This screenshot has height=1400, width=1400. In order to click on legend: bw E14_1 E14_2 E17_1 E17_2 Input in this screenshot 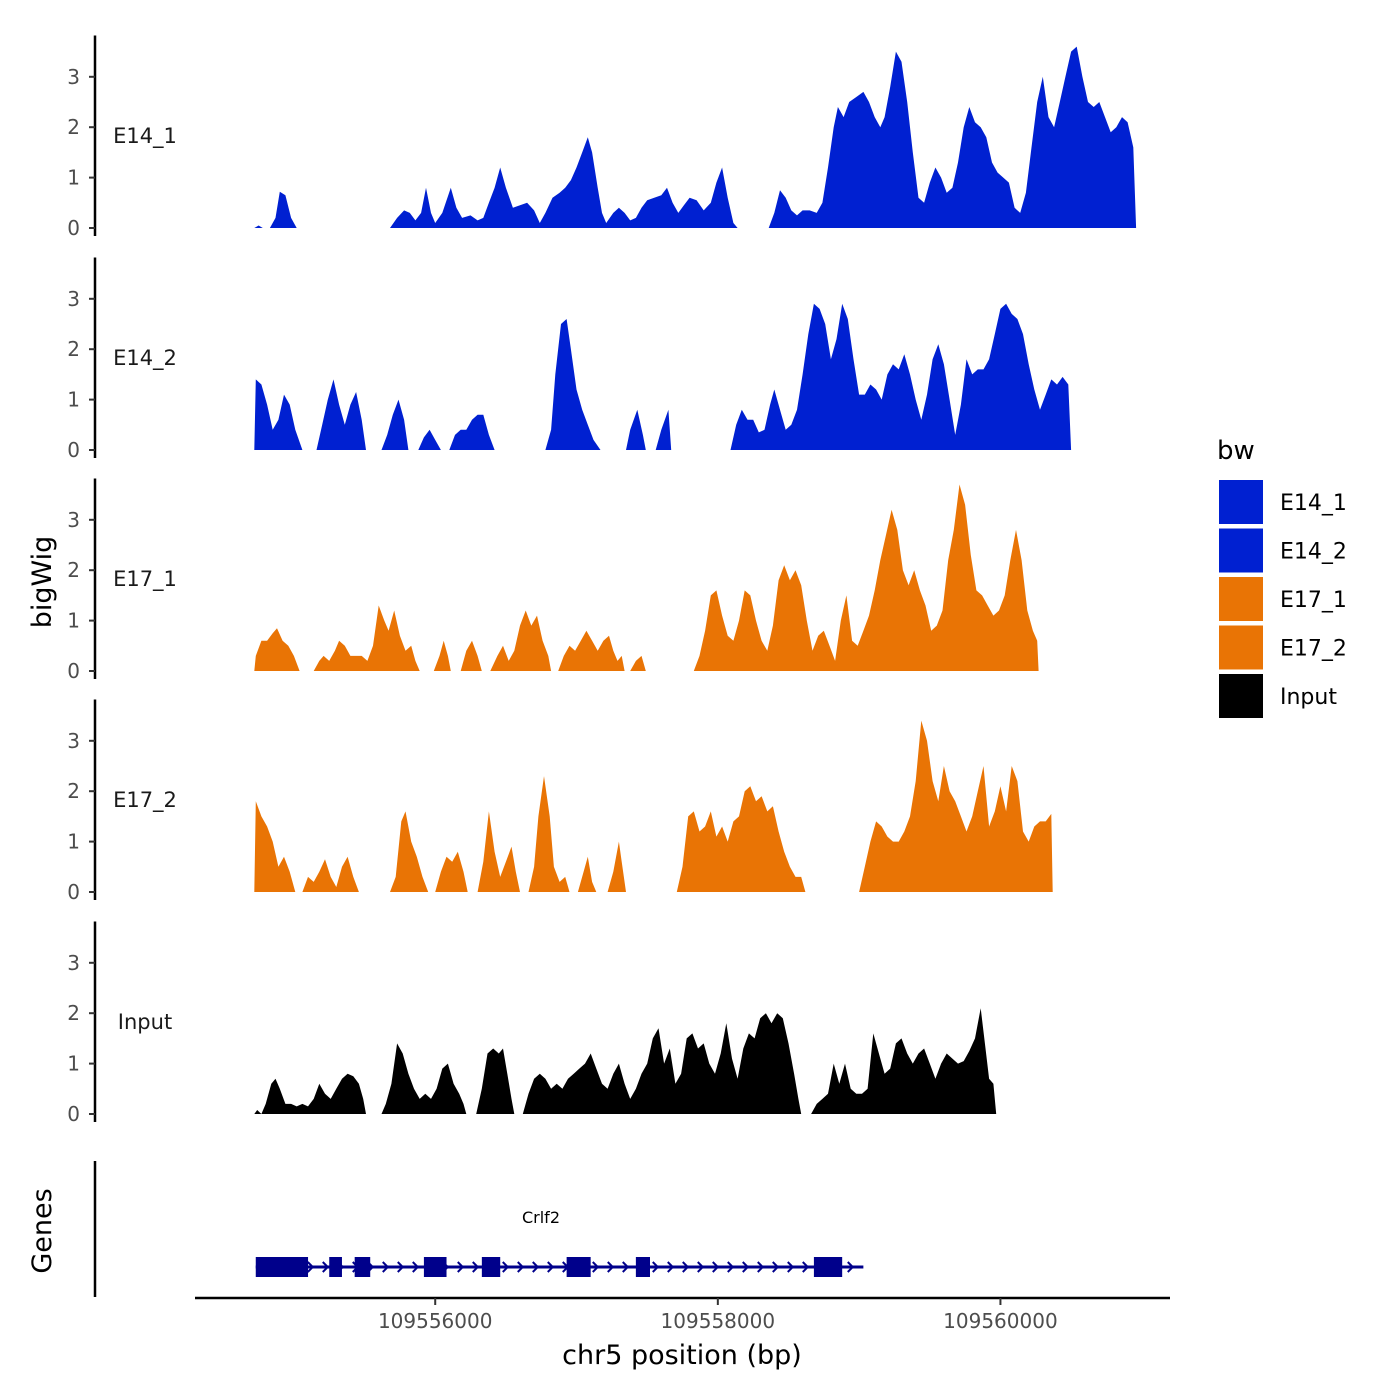, I will do `click(1282, 577)`.